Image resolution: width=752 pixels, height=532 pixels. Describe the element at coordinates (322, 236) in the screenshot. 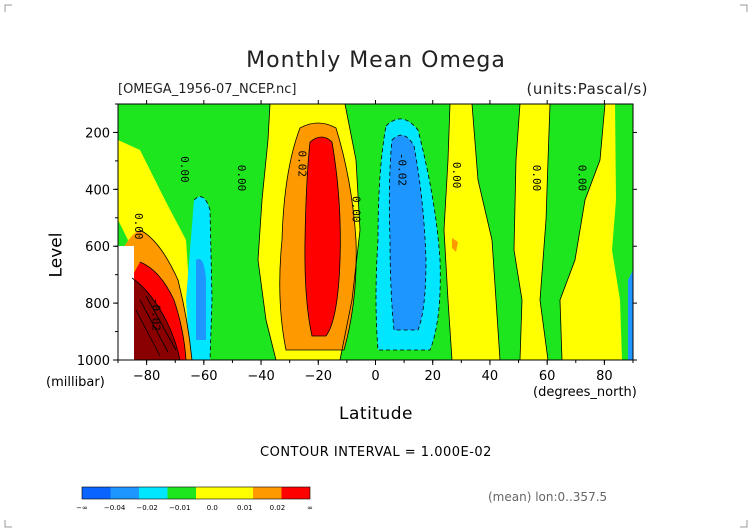

I see `band-red-descent` at that location.